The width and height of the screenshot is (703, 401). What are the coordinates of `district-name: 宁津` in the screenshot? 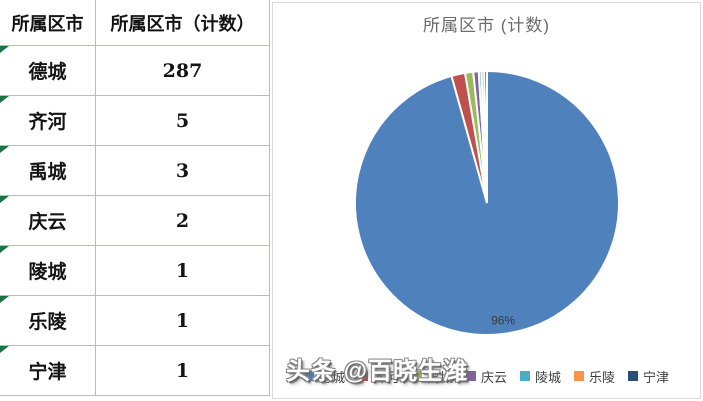 It's located at (47, 372).